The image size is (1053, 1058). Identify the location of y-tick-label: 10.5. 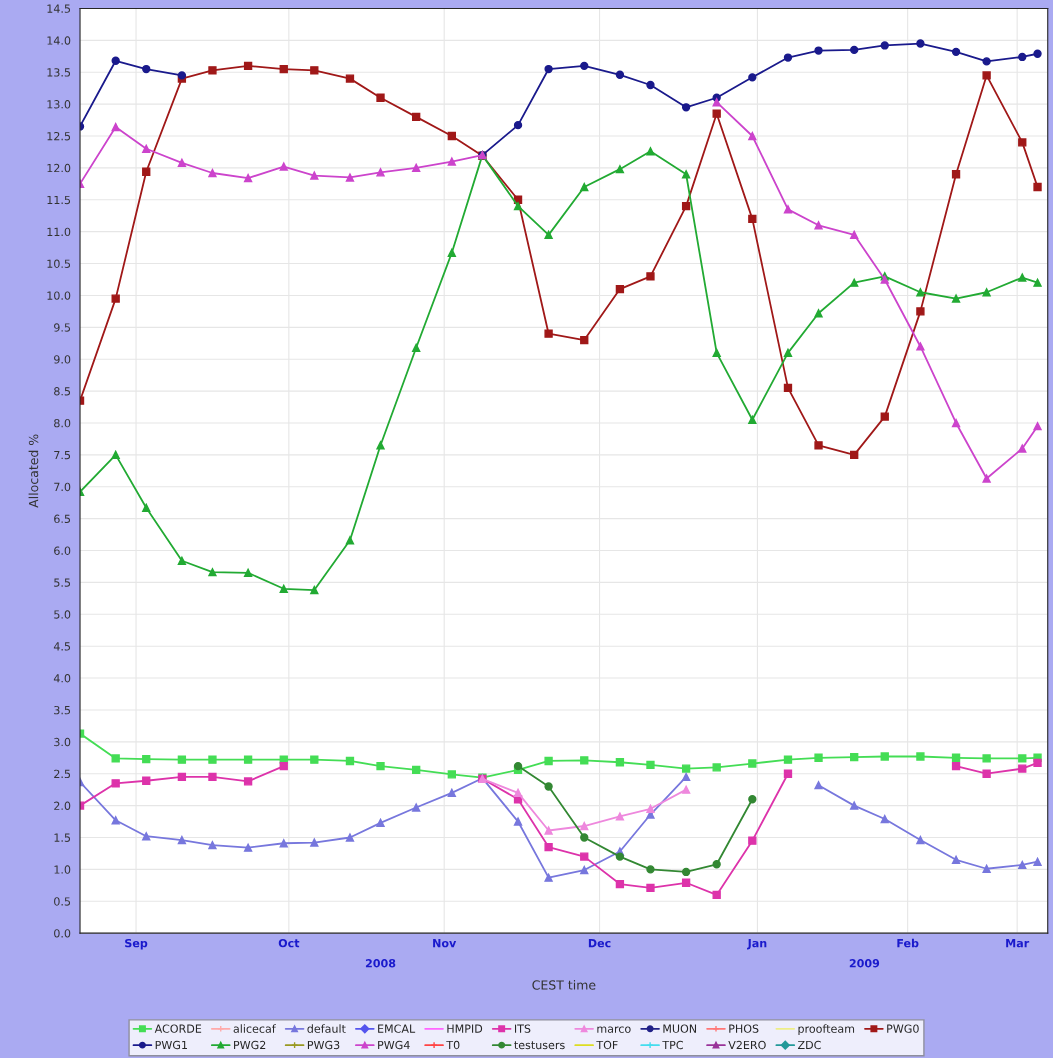
(59, 263).